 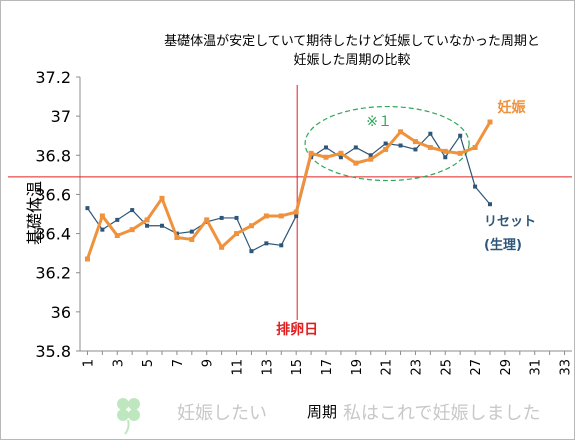 What do you see at coordinates (357, 367) in the screenshot?
I see `x-tick-label: 19` at bounding box center [357, 367].